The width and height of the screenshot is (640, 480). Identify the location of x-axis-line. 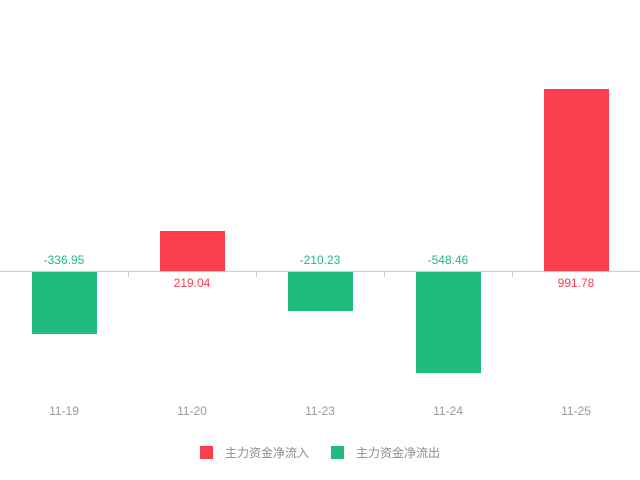
(320, 271).